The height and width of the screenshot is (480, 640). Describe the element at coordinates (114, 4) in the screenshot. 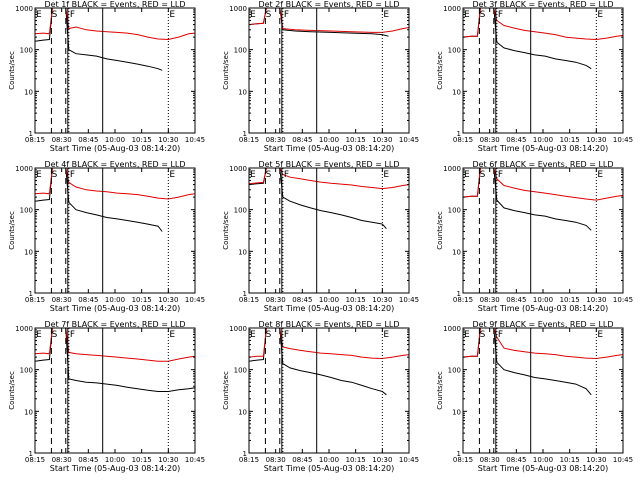

I see `panel-title: Det 1f BLACK = Events, RED = LLD` at that location.